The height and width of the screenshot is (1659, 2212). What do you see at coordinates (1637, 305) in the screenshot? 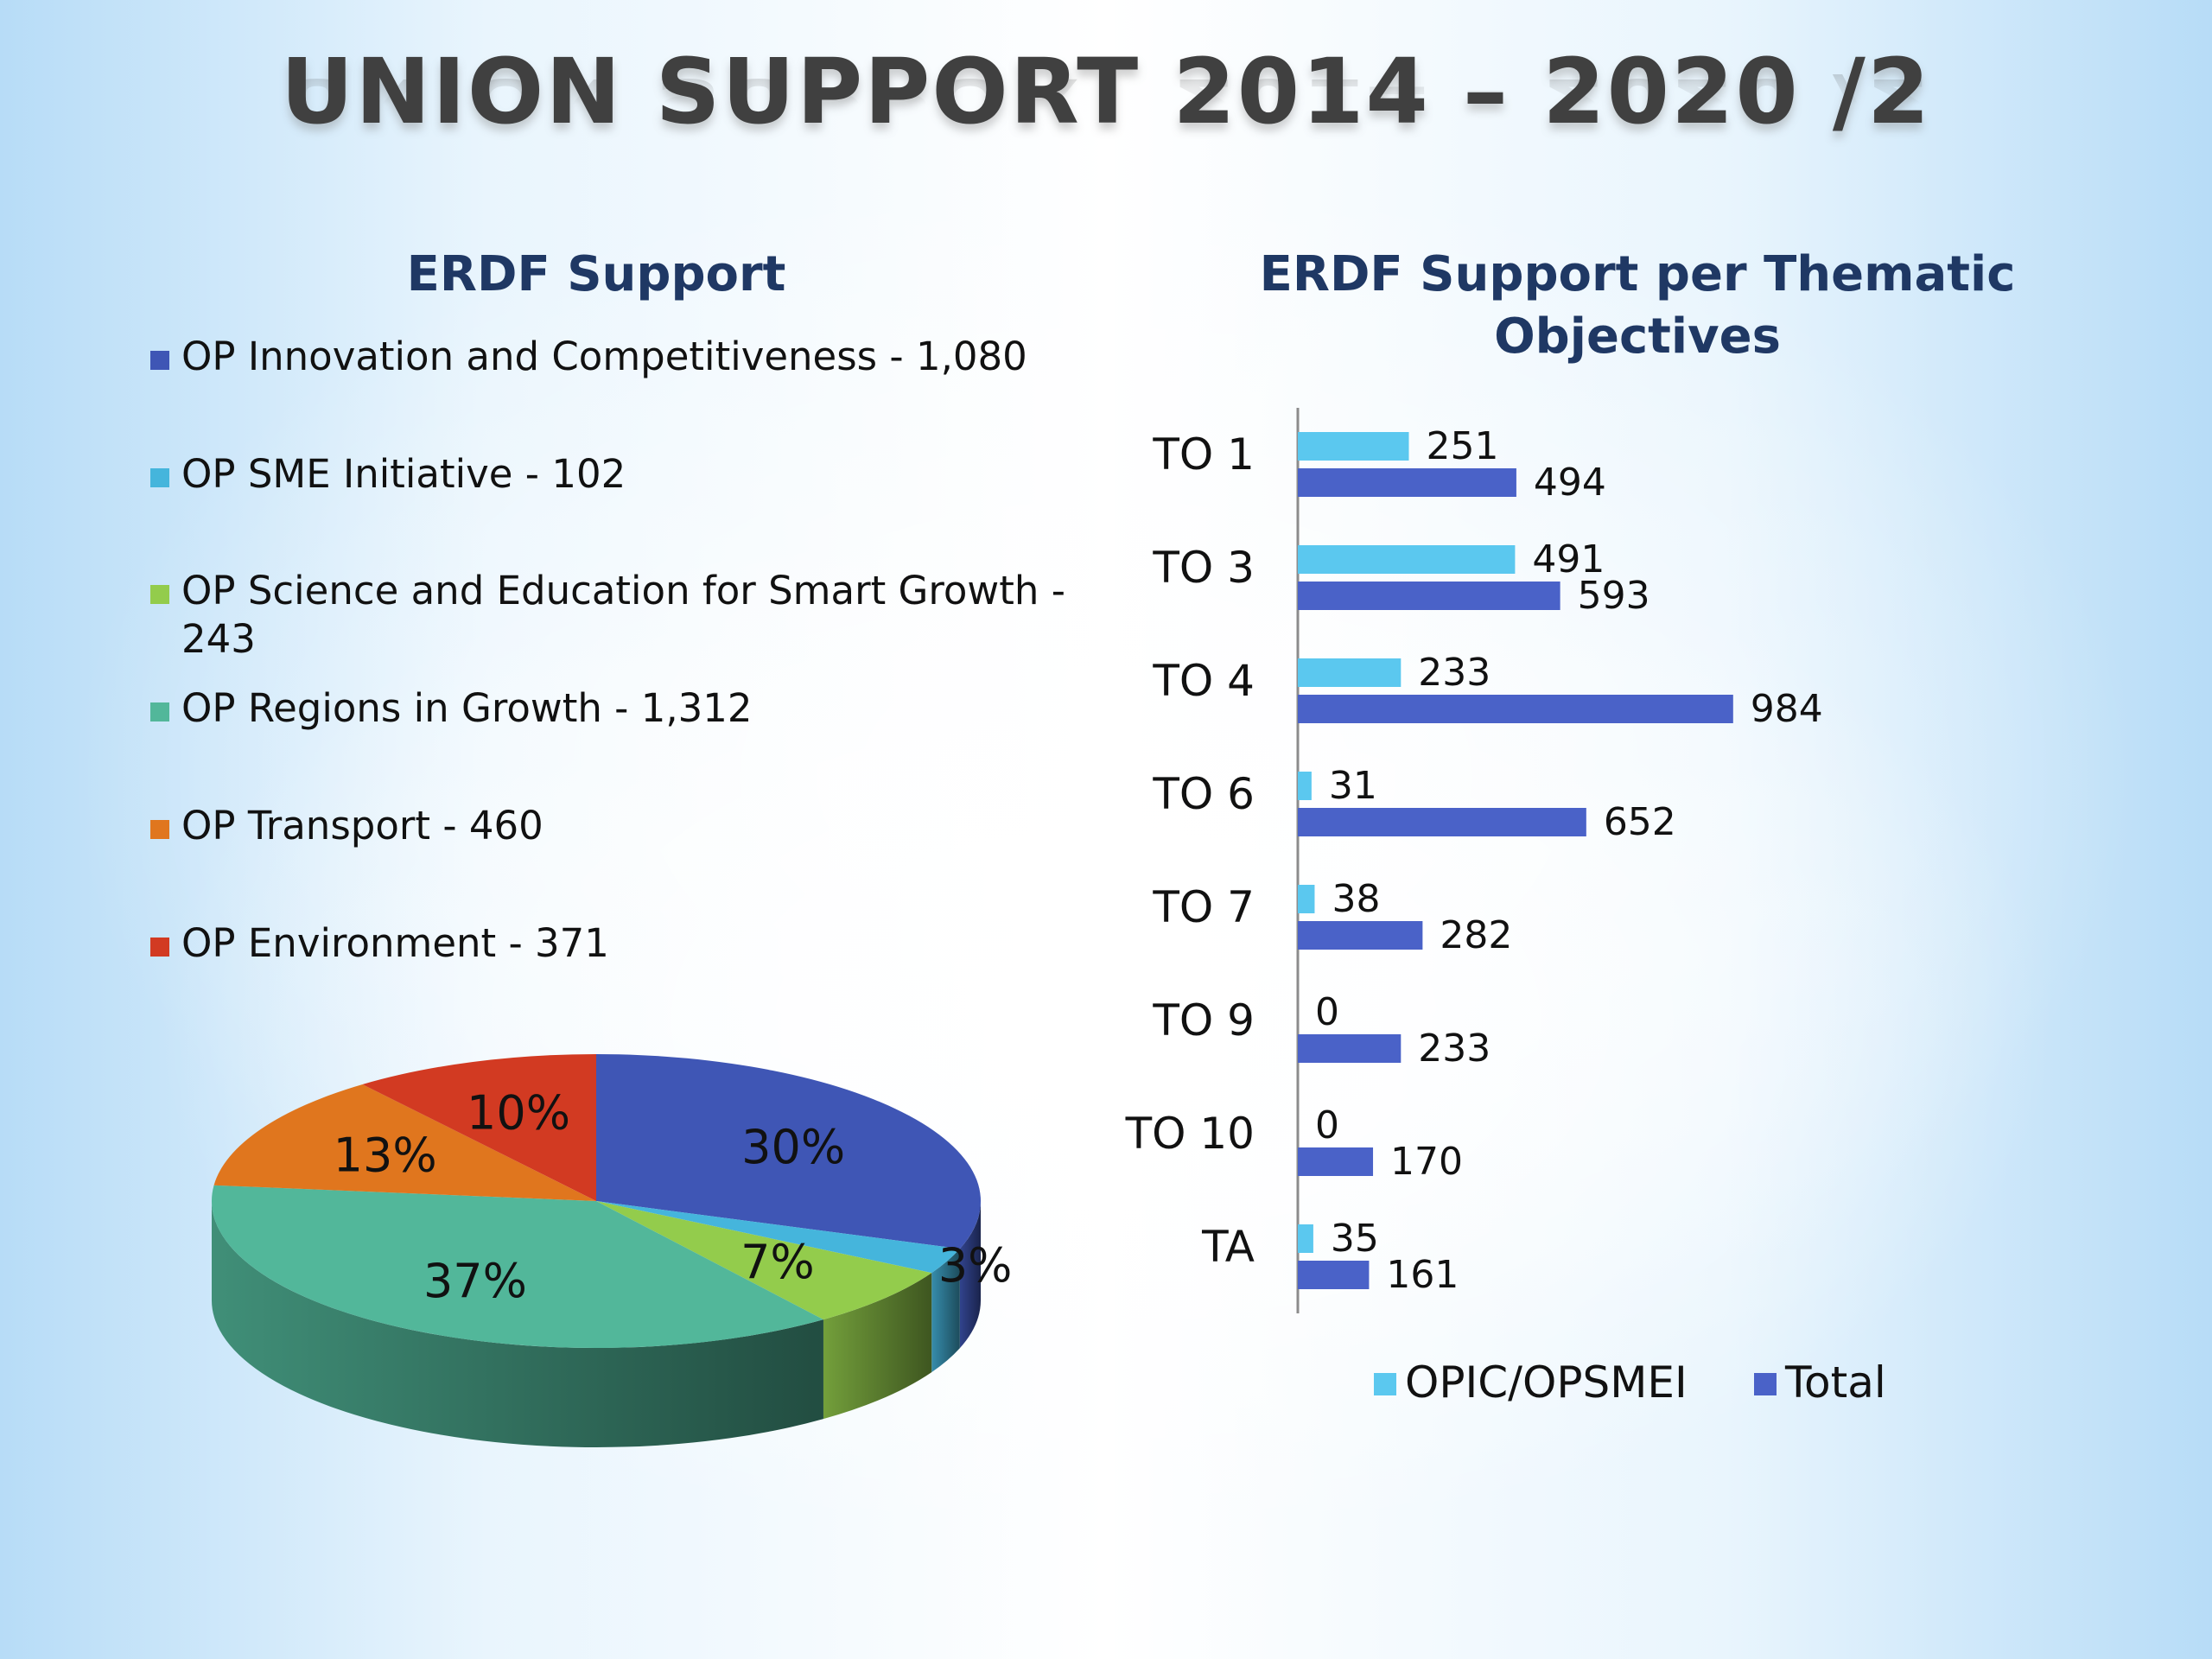
I see `bar-chart-title: ERDF Support per Thematic Objectives` at bounding box center [1637, 305].